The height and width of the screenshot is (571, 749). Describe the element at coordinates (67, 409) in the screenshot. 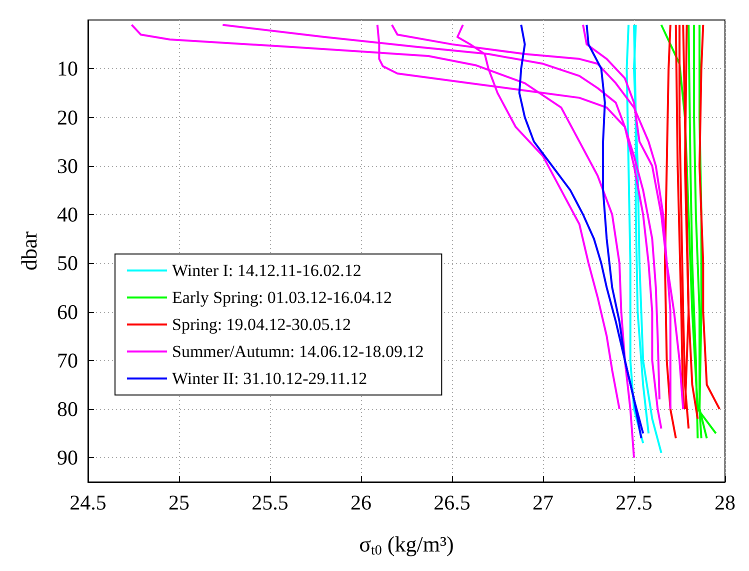

I see `y-tick-label: 80` at that location.